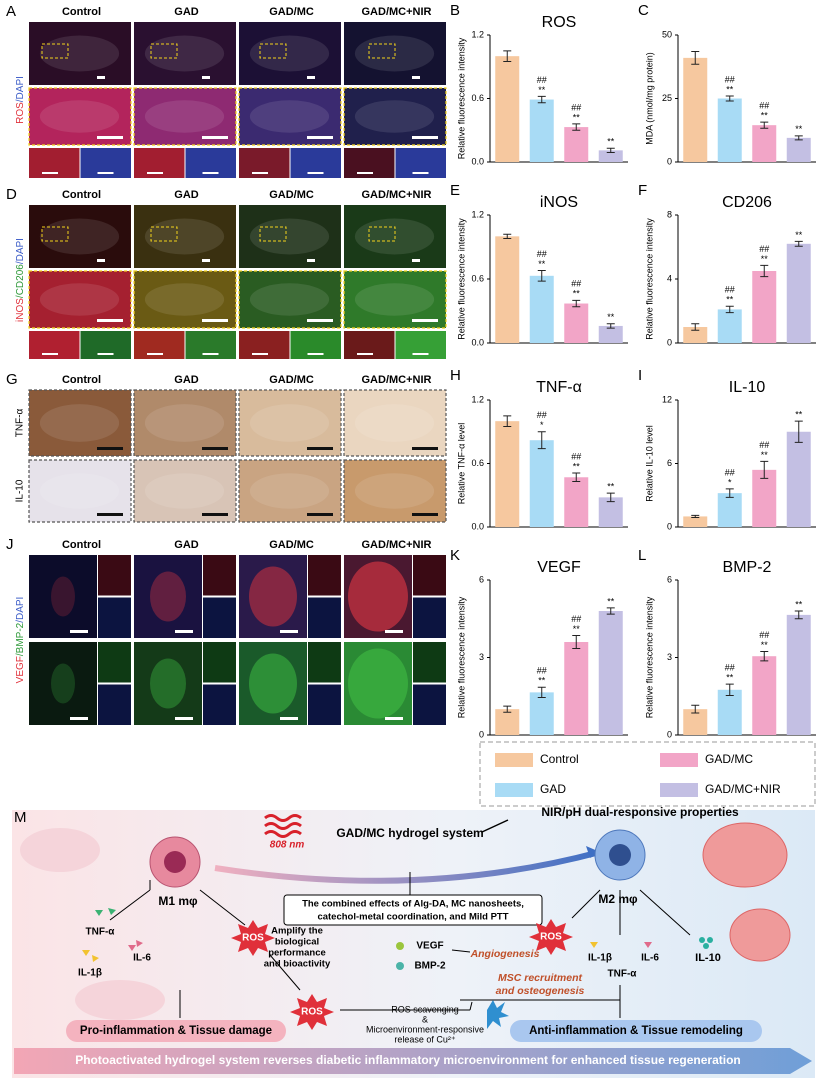 This screenshot has height=1085, width=825. I want to click on column-label: Control, so click(81, 195).